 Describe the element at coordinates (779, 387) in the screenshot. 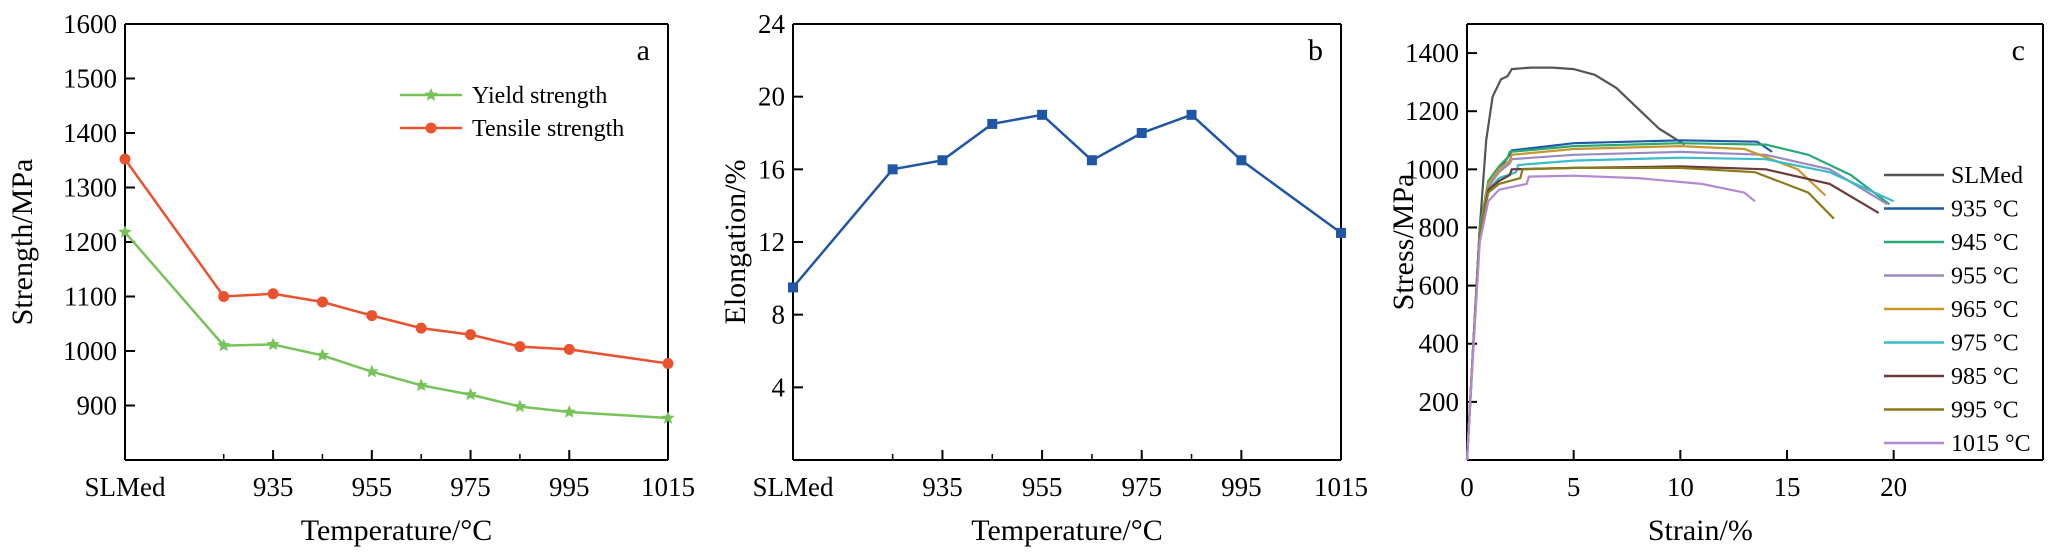

I see `y-tick-label: 4` at that location.